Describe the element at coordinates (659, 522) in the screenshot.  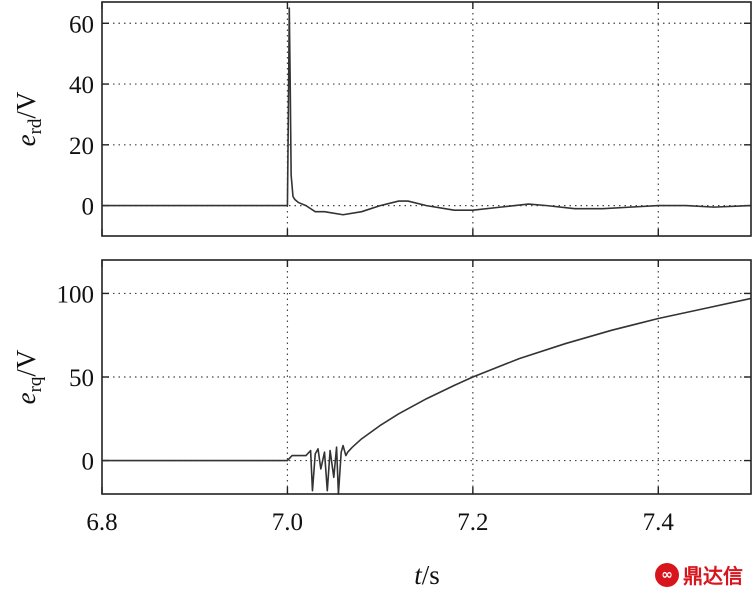
I see `xtick-label: 7.4` at that location.